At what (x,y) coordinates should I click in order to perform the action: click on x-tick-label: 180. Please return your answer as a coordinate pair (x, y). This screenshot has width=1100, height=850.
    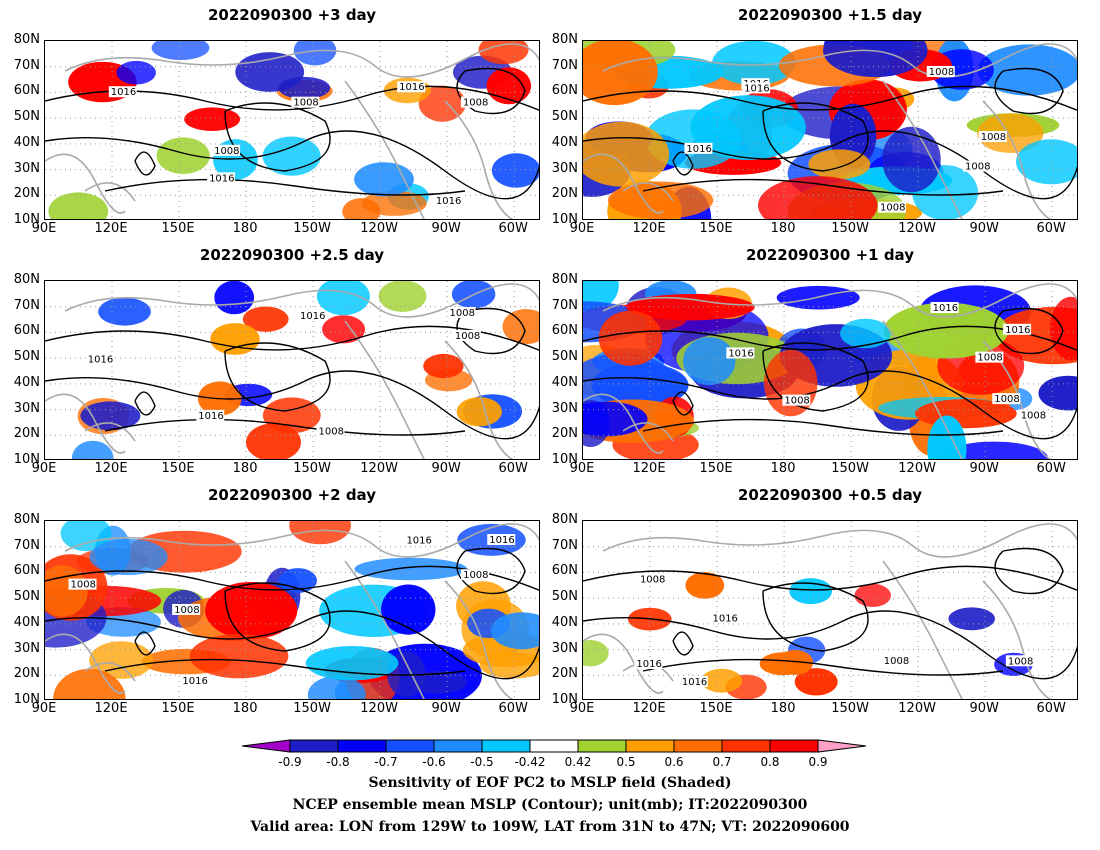
    Looking at the image, I should click on (783, 468).